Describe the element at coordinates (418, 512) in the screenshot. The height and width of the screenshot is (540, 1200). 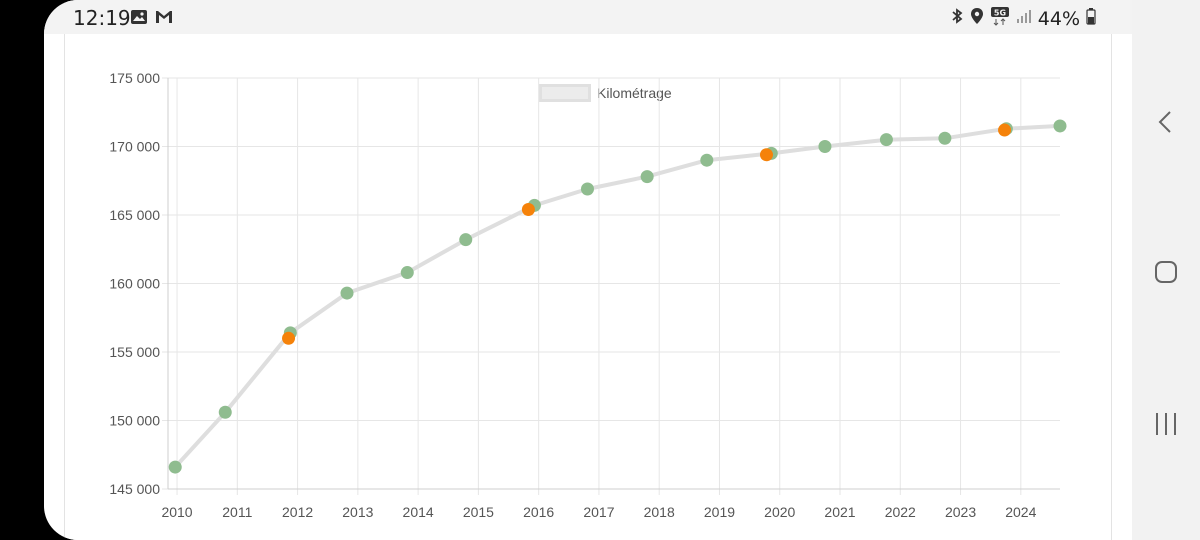
I see `x-tick-label: 2014` at that location.